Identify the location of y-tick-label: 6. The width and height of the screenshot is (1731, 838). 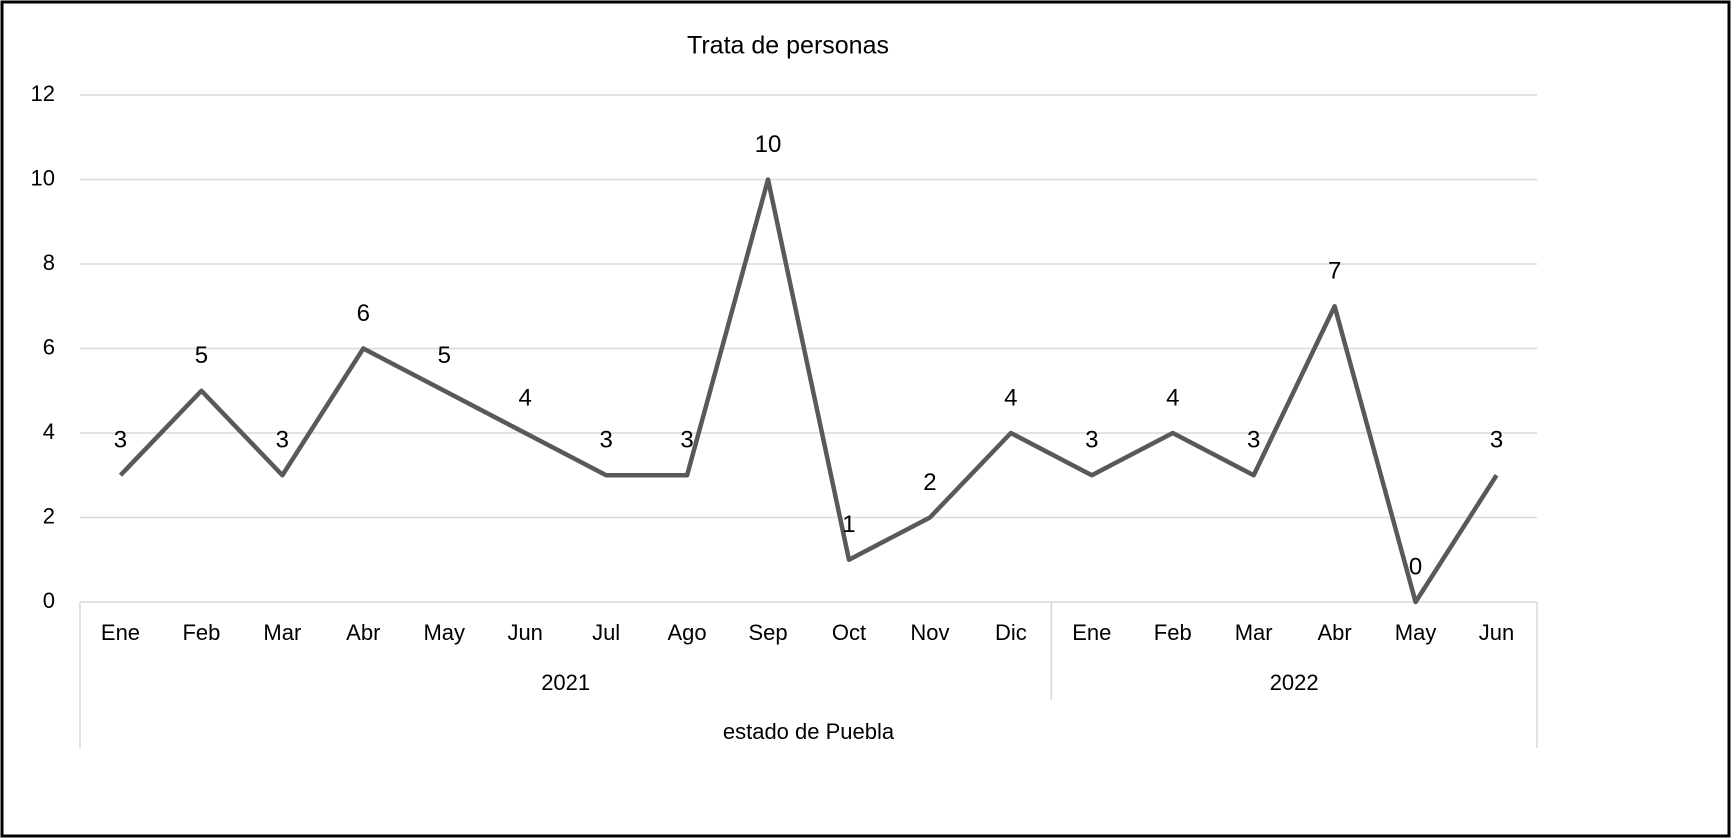
(49, 346).